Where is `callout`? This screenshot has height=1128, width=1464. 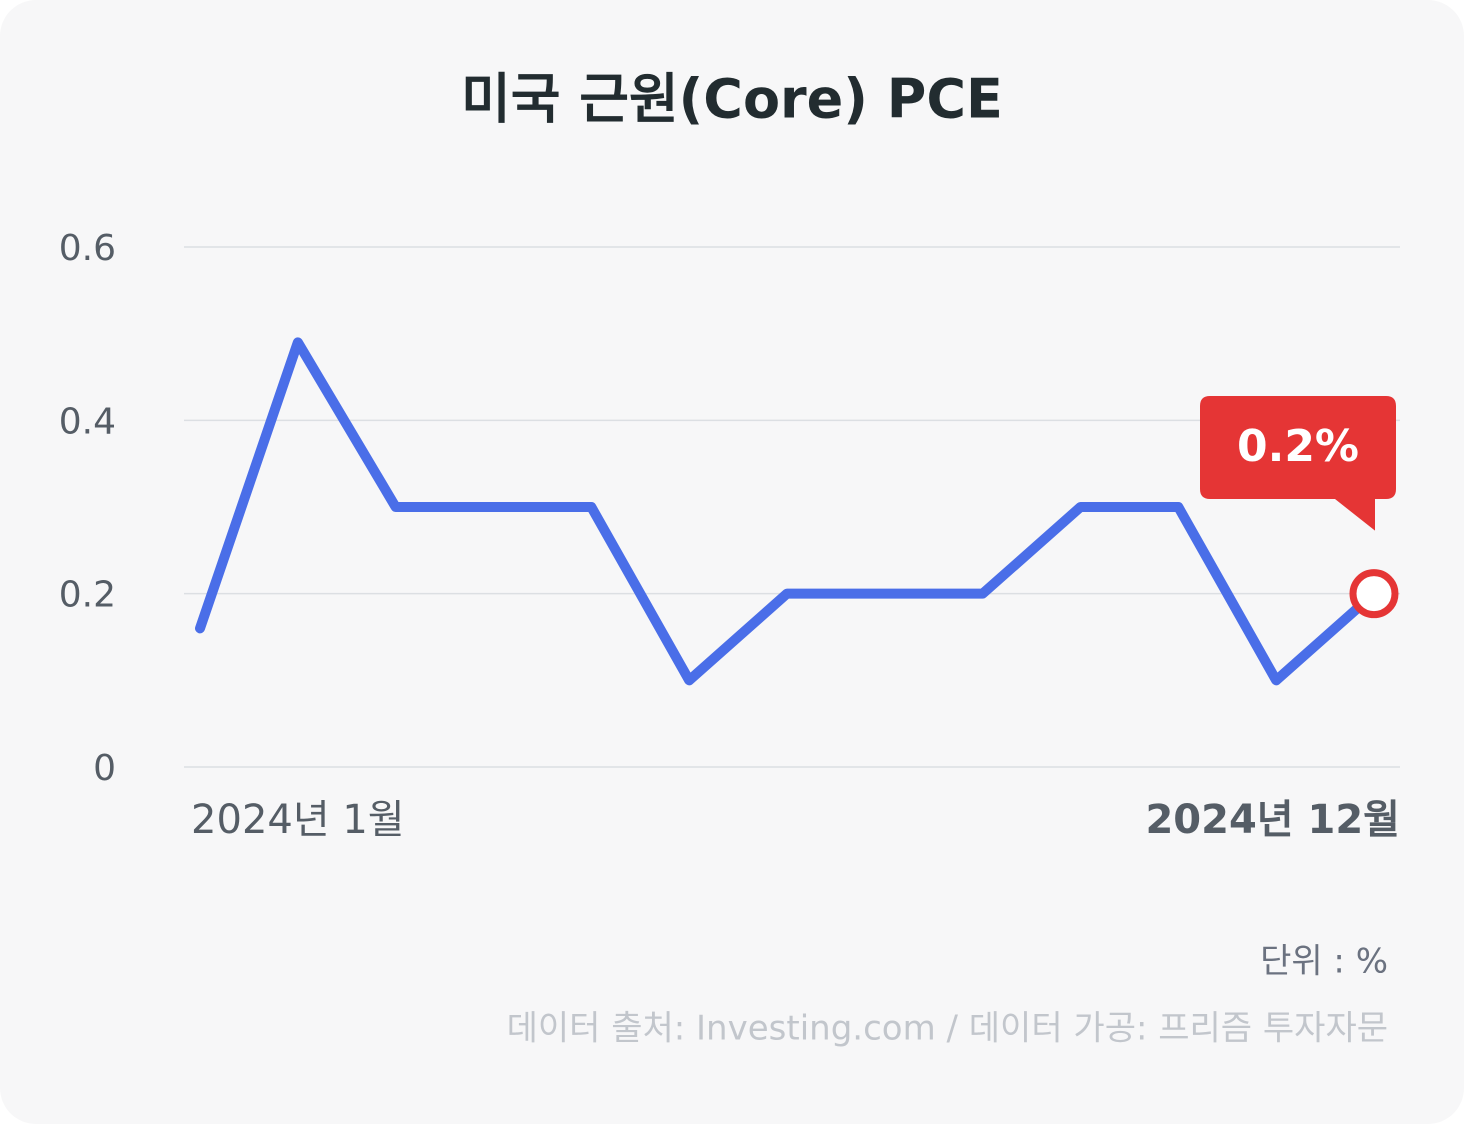
callout is located at coordinates (1298, 463).